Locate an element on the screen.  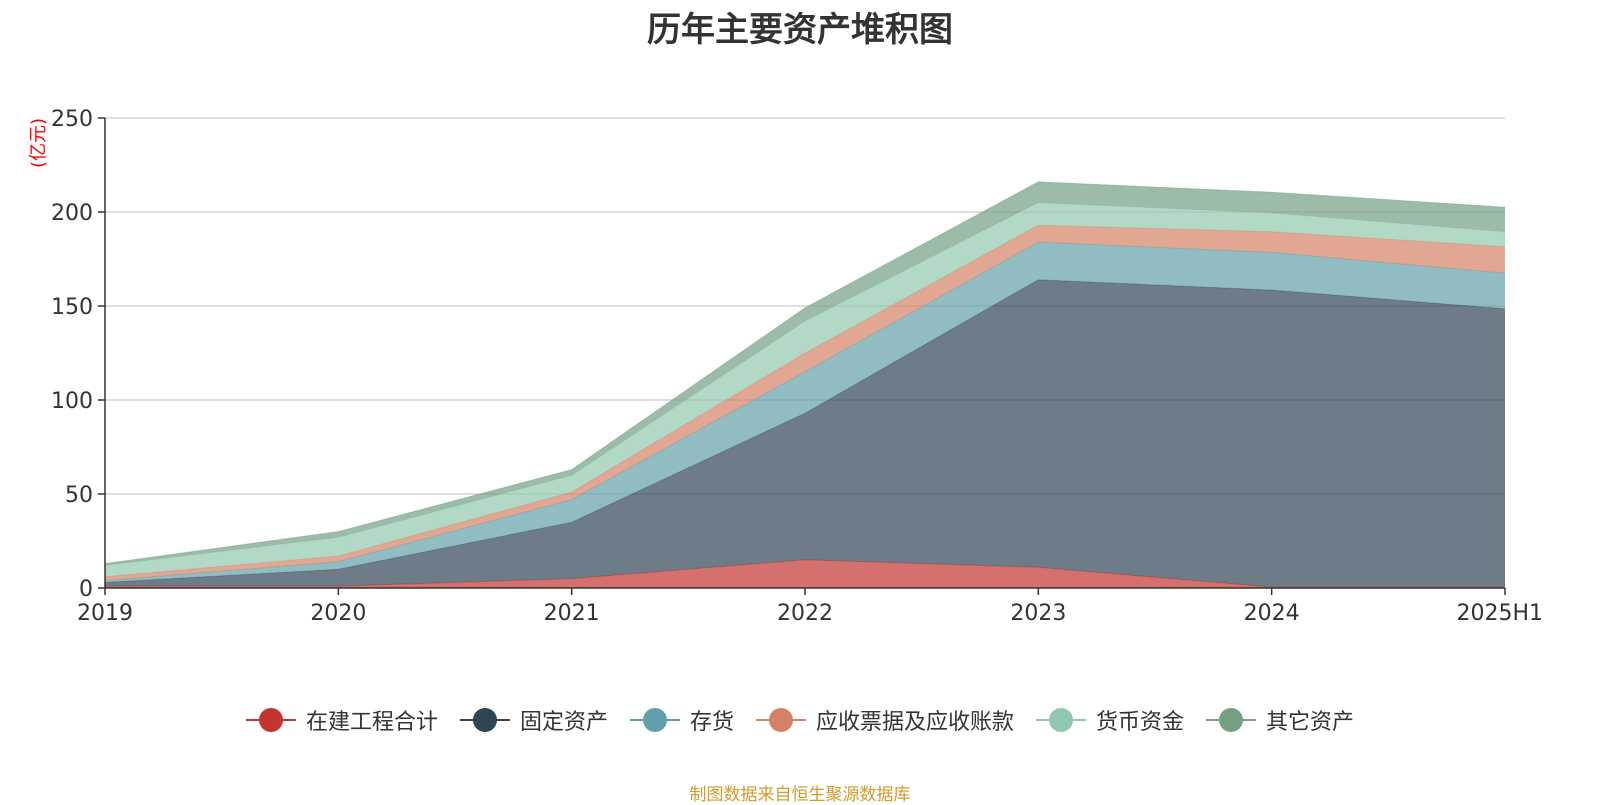
legend-item-5: 其它资产 is located at coordinates (1280, 720).